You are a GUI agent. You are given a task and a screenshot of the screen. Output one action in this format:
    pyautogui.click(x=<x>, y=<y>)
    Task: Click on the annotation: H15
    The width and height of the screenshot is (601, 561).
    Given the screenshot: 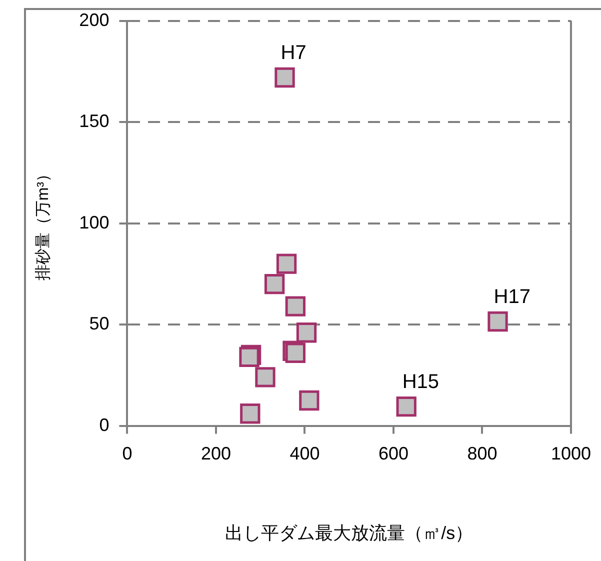 What is the action you would take?
    pyautogui.click(x=421, y=382)
    